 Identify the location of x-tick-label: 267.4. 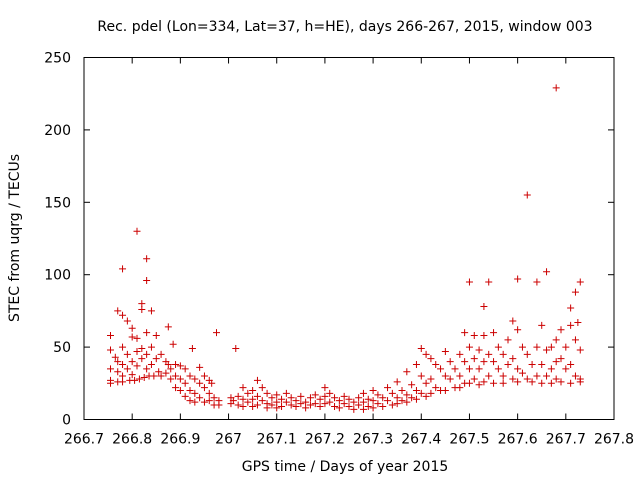
(421, 440).